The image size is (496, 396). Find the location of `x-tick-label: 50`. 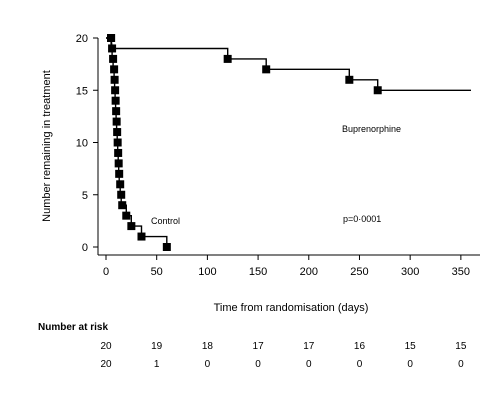

x-tick-label: 50 is located at coordinates (157, 272).